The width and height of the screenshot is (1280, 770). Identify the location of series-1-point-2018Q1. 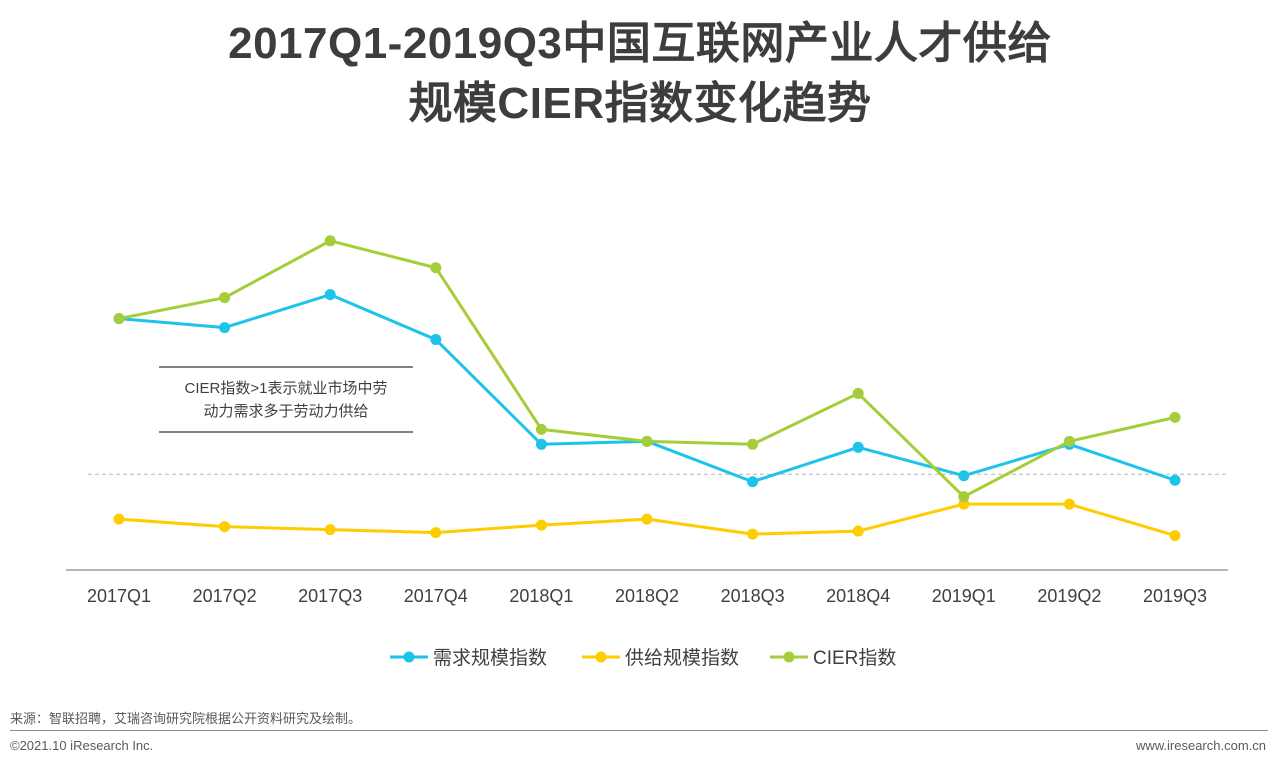
(541, 444).